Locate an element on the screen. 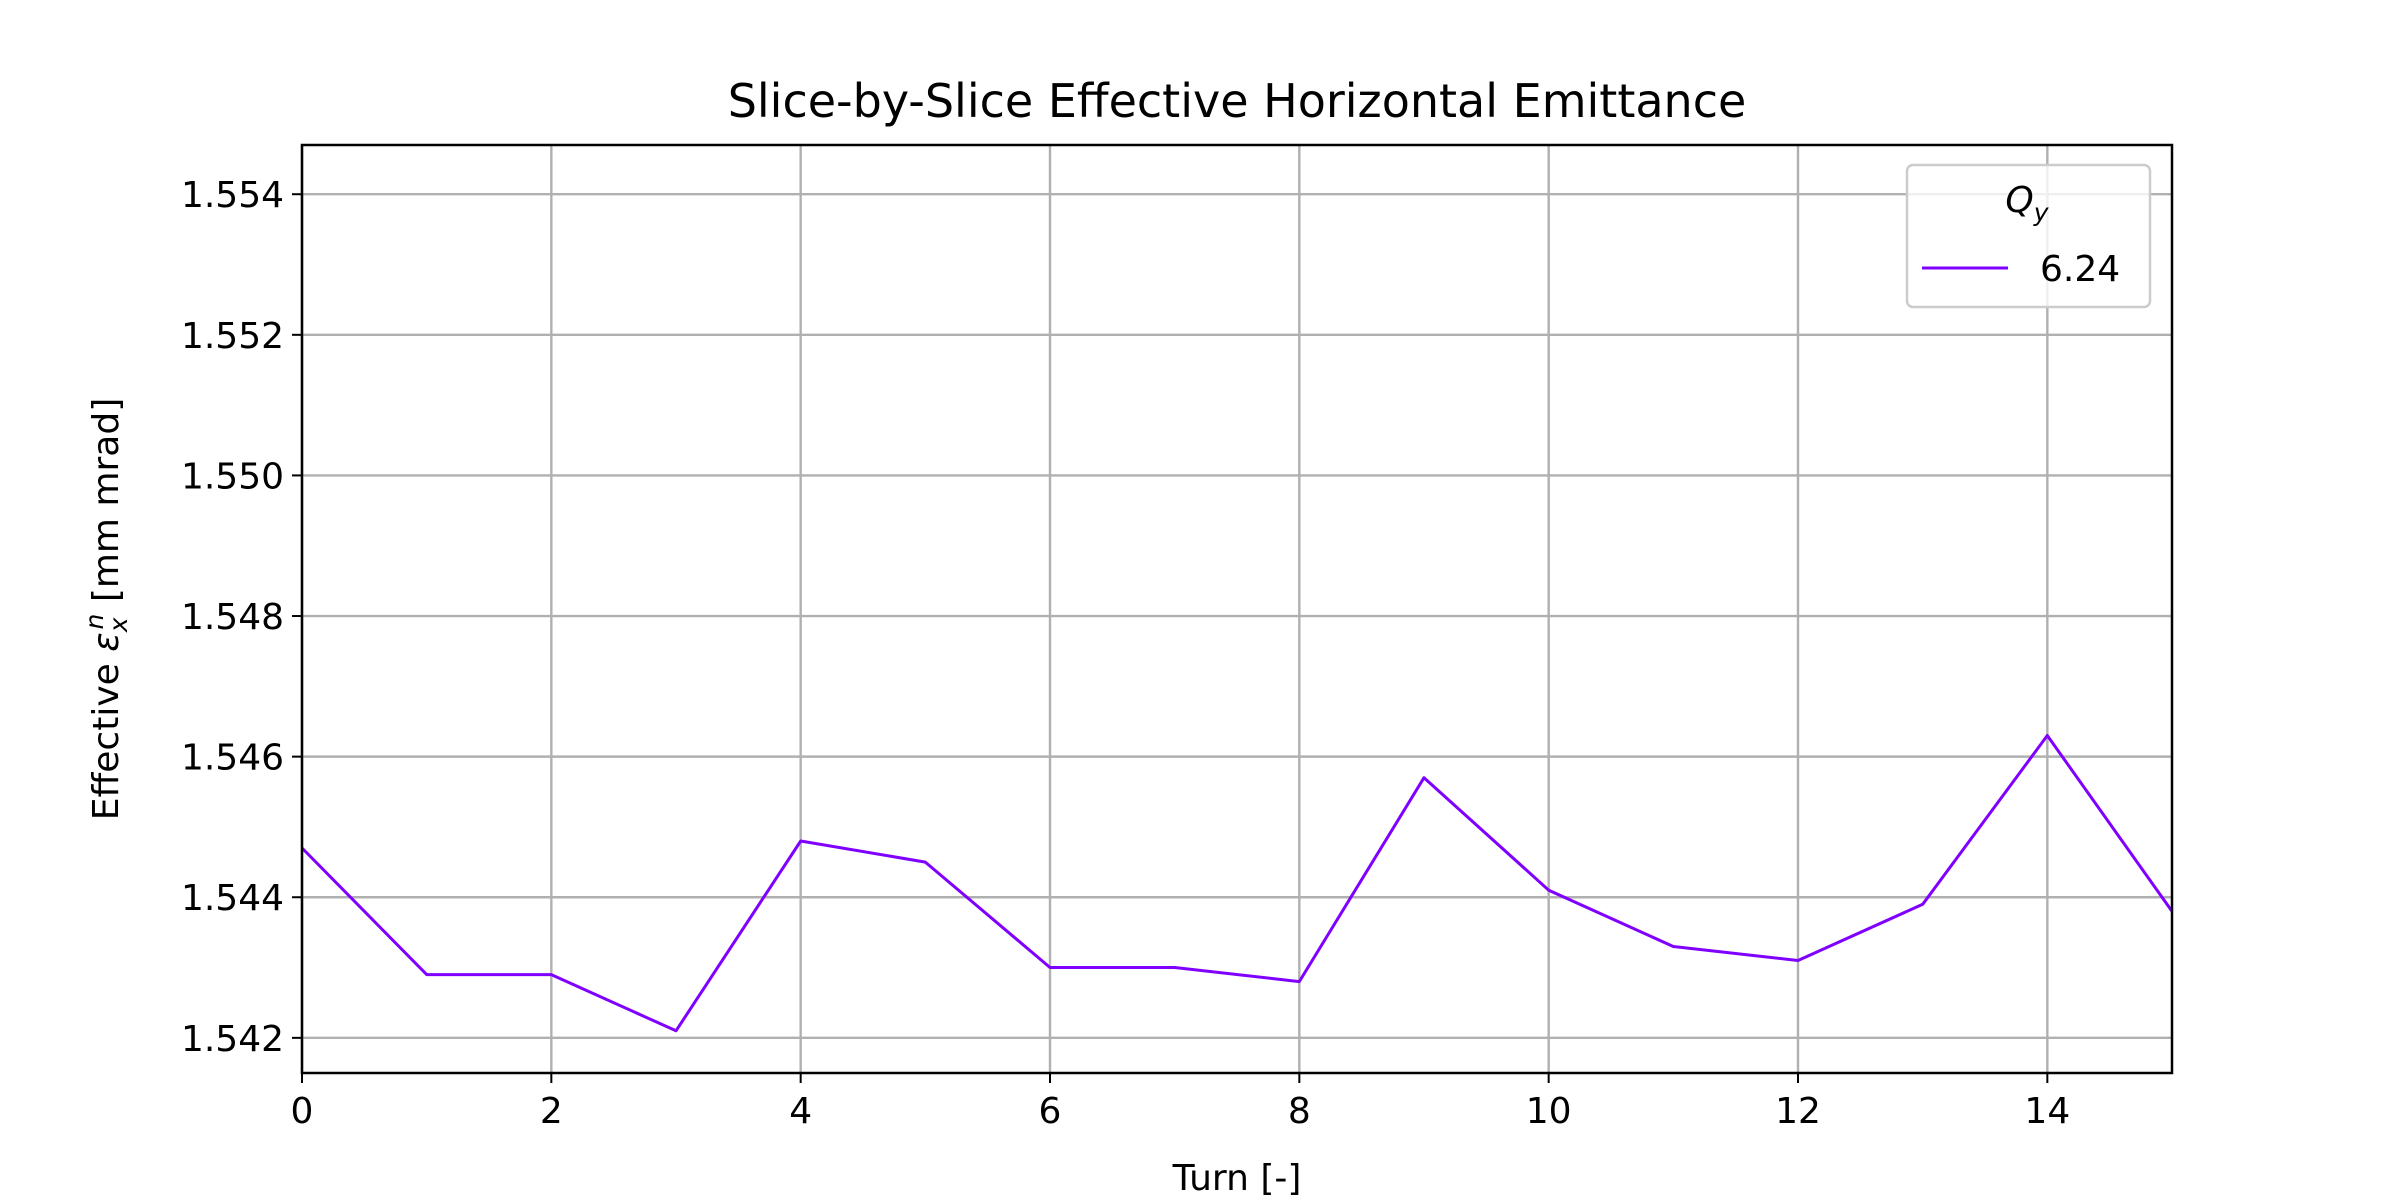 This screenshot has height=1200, width=2400. x-tick-label: 14 is located at coordinates (2047, 1111).